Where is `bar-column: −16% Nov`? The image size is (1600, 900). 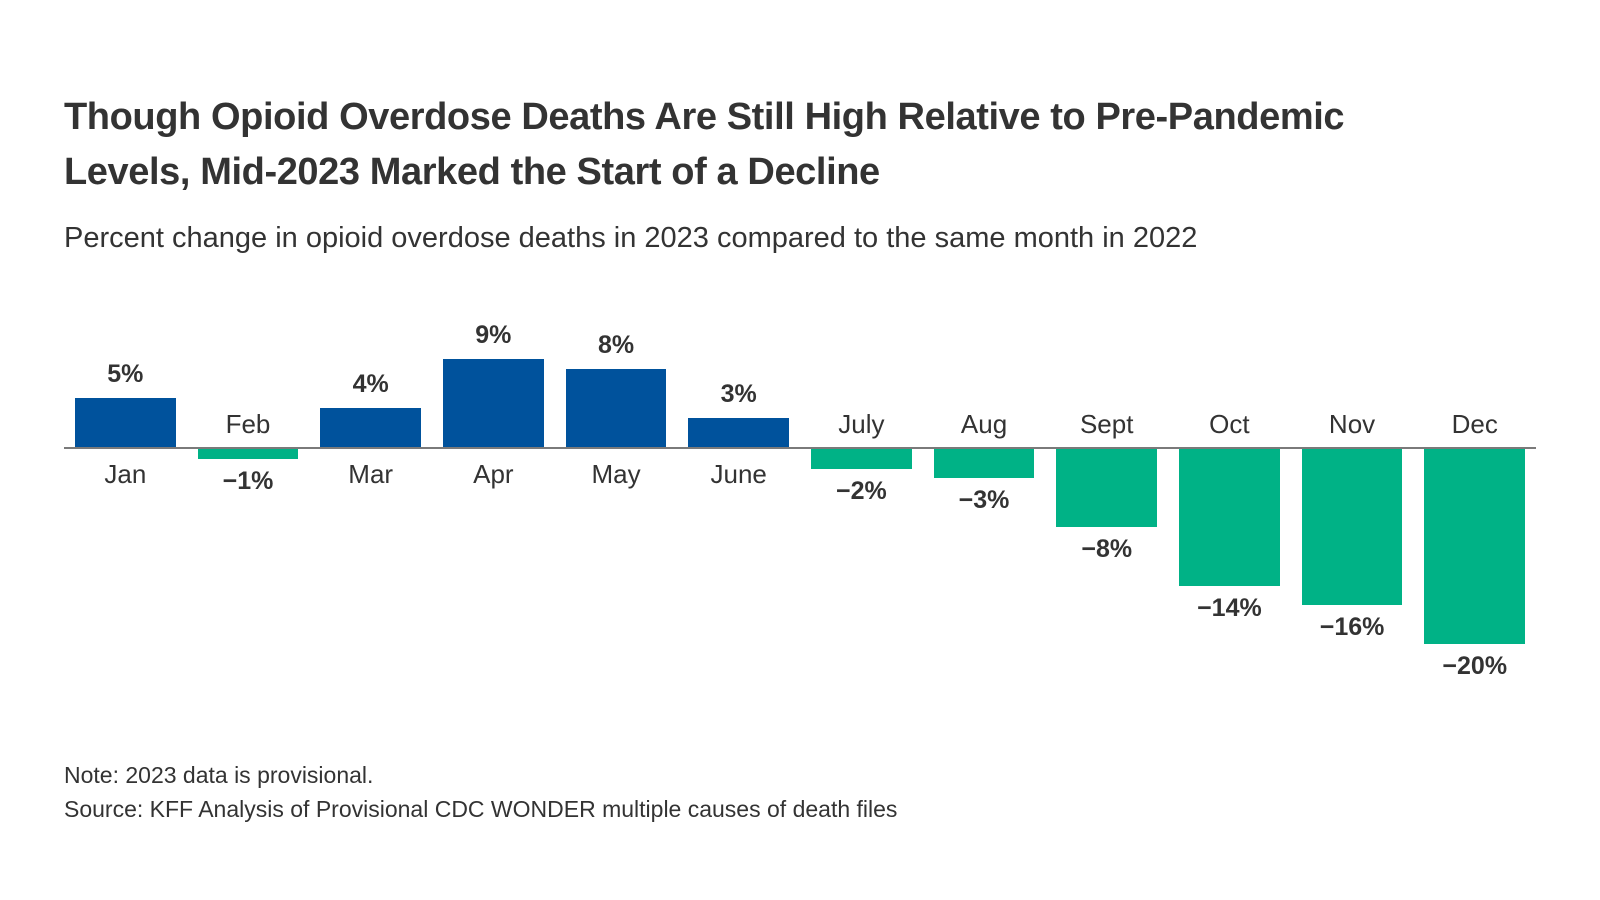
bar-column: −16% Nov is located at coordinates (1352, 507).